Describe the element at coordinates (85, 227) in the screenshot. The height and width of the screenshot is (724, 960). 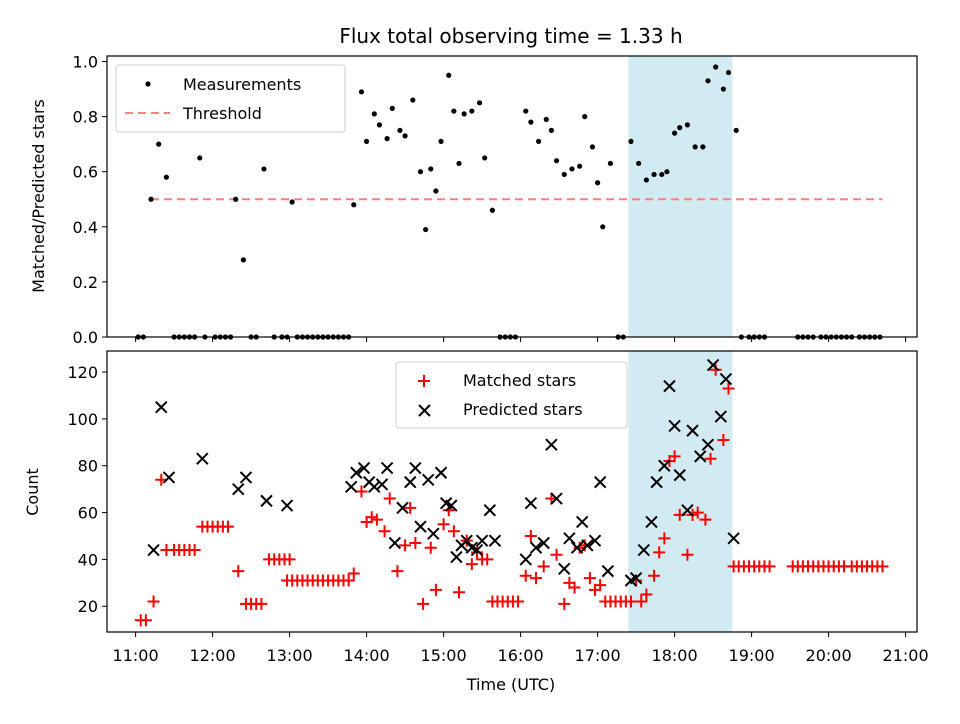
I see `top-y-tick-label: 0.4` at that location.